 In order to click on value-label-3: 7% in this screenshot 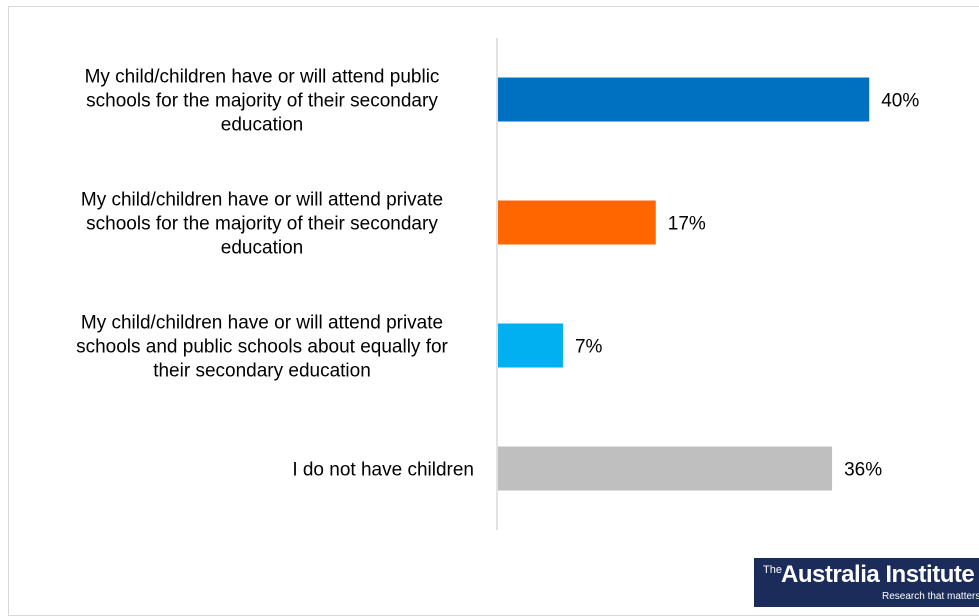, I will do `click(589, 347)`.